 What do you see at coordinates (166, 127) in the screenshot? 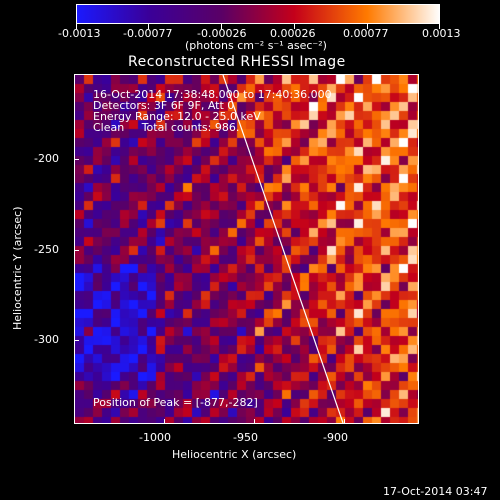
I see `annotation-clean-counts: Clean Total counts: 986.` at bounding box center [166, 127].